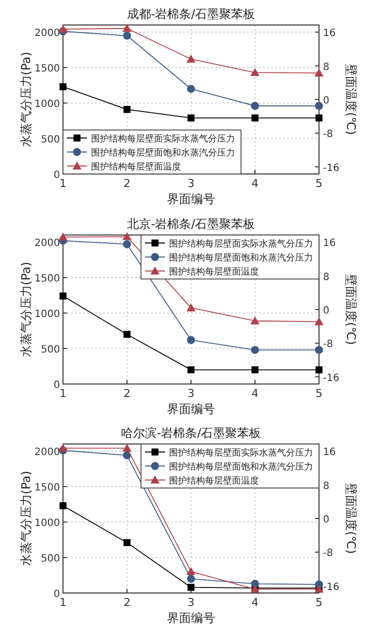  I want to click on chart-title: 北京-岩棉条/石墨聚苯板, so click(191, 224).